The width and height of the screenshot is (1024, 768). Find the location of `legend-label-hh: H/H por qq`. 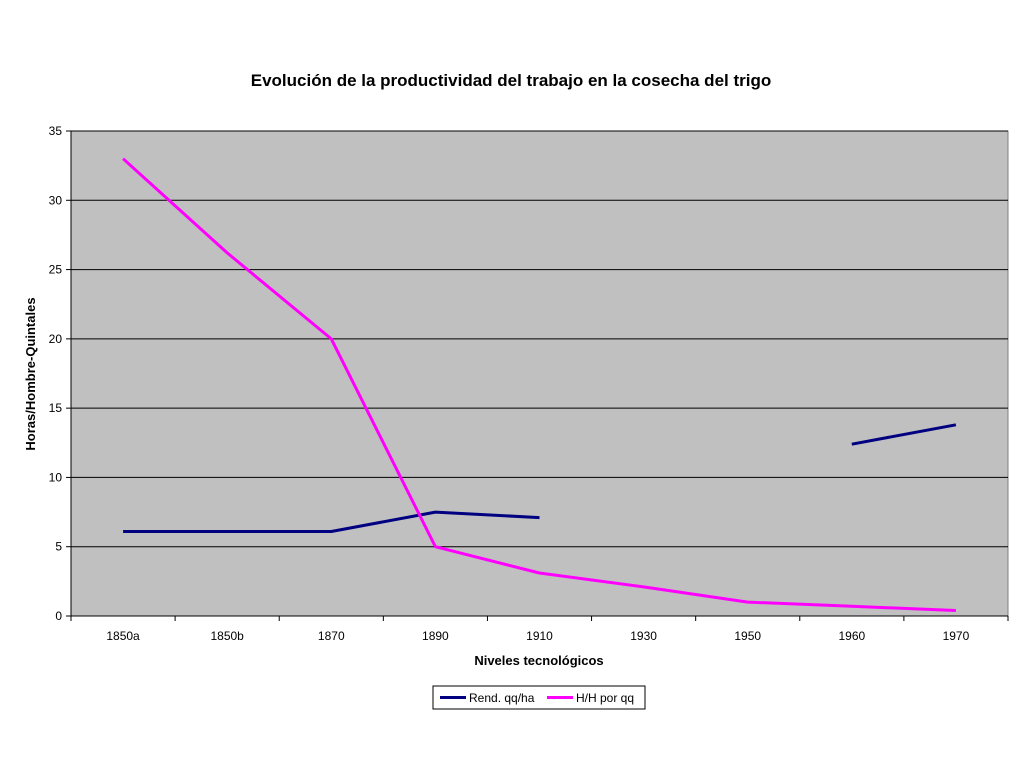

legend-label-hh: H/H por qq is located at coordinates (605, 698).